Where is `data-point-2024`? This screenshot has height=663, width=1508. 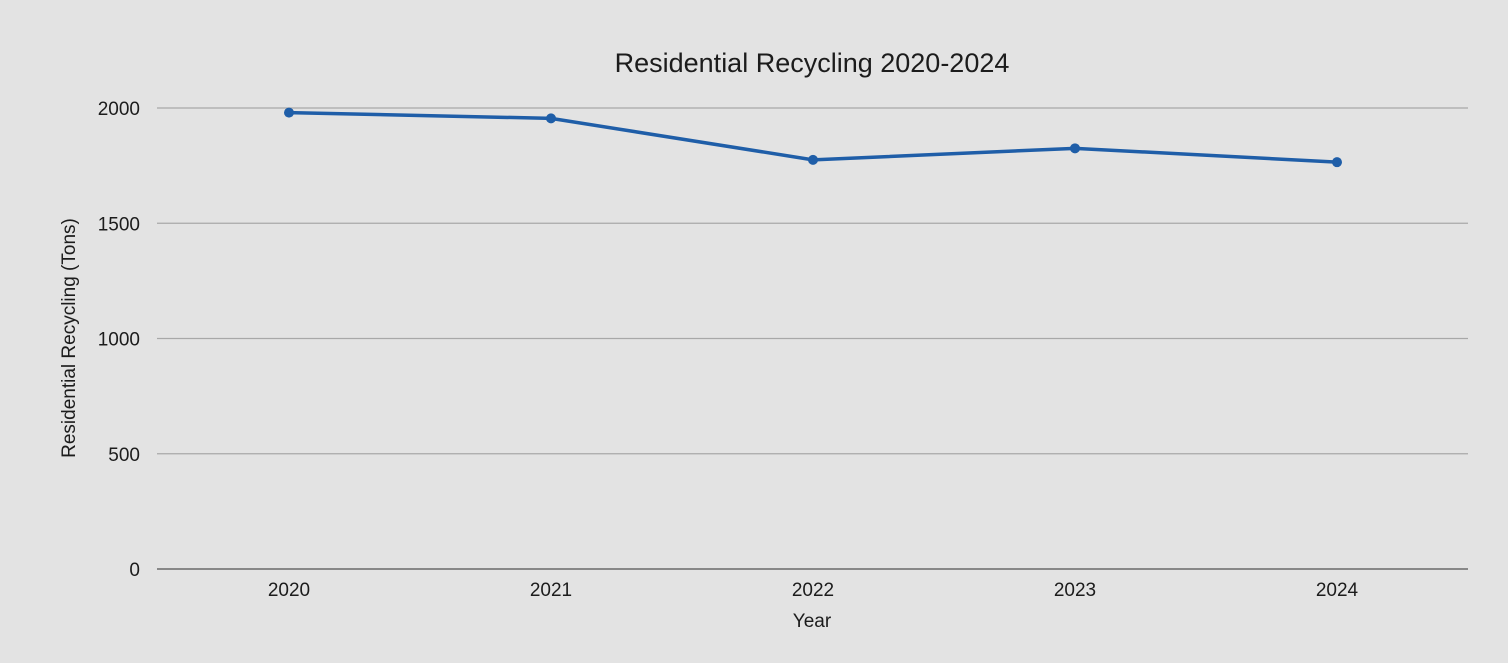 data-point-2024 is located at coordinates (1337, 162).